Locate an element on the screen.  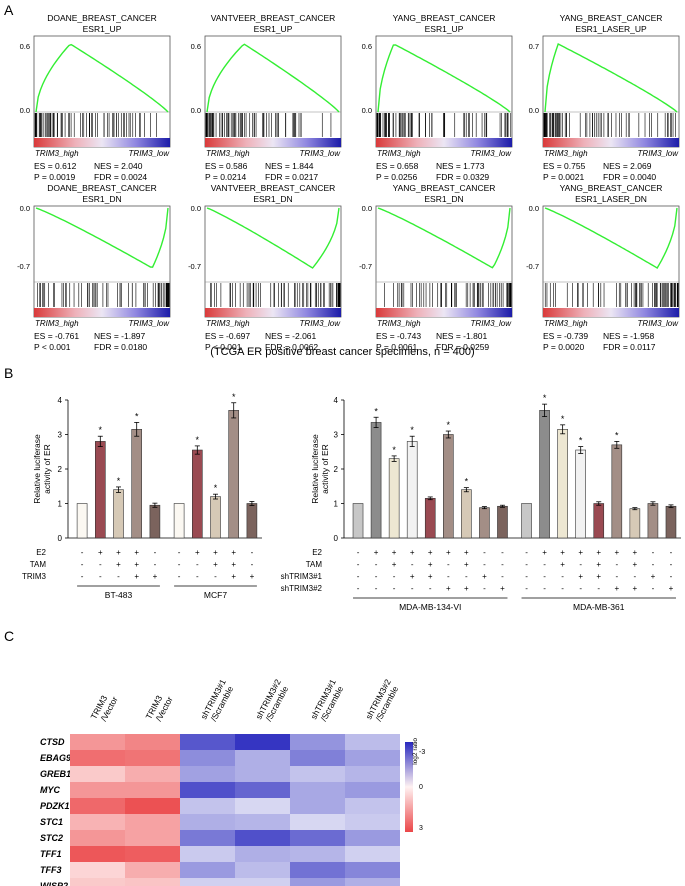
nes-stat: NES = 2.040 is located at coordinates (118, 166).